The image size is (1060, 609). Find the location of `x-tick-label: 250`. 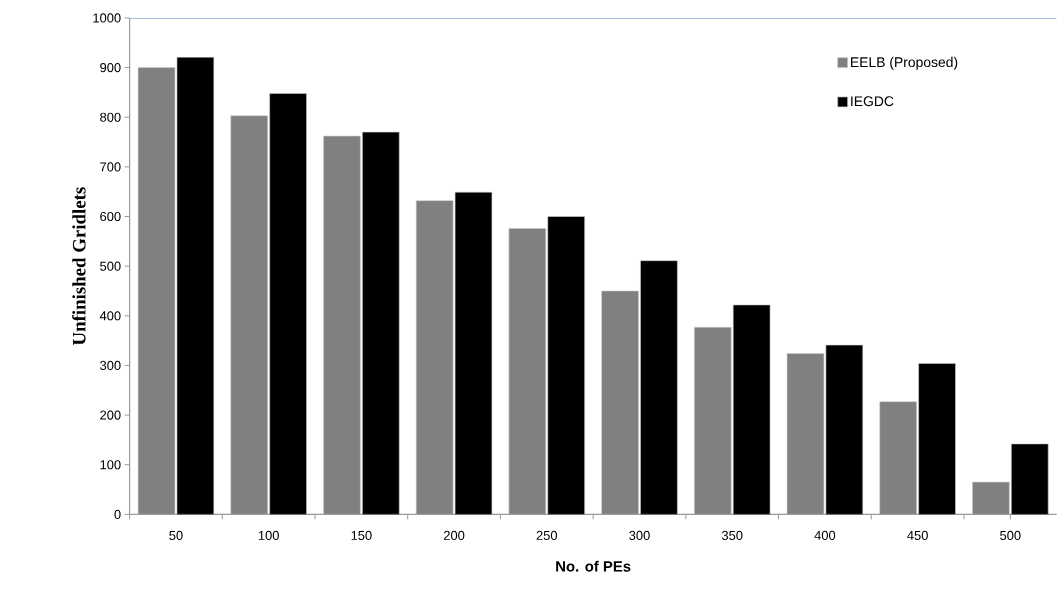

x-tick-label: 250 is located at coordinates (547, 535).